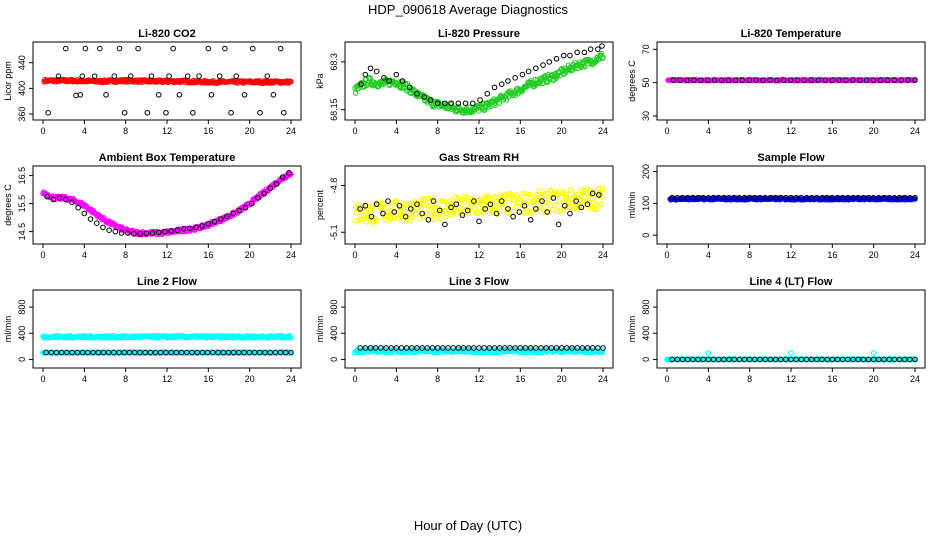  What do you see at coordinates (708, 131) in the screenshot?
I see `x-tick-label: 4` at bounding box center [708, 131].